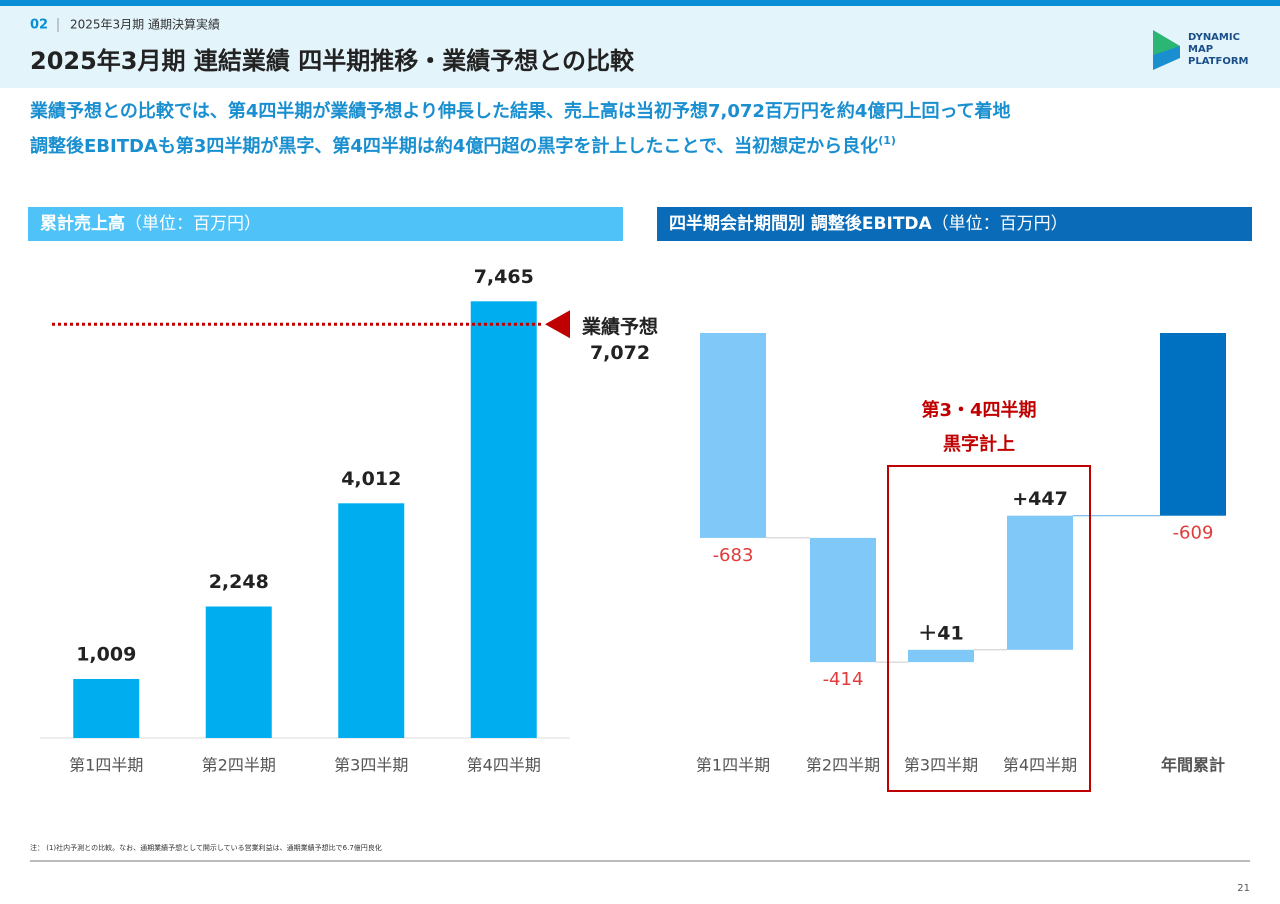  Describe the element at coordinates (332, 61) in the screenshot. I see `slide-title: 2025年3月期 連結業績 四半期推移・業績予想との比較` at that location.